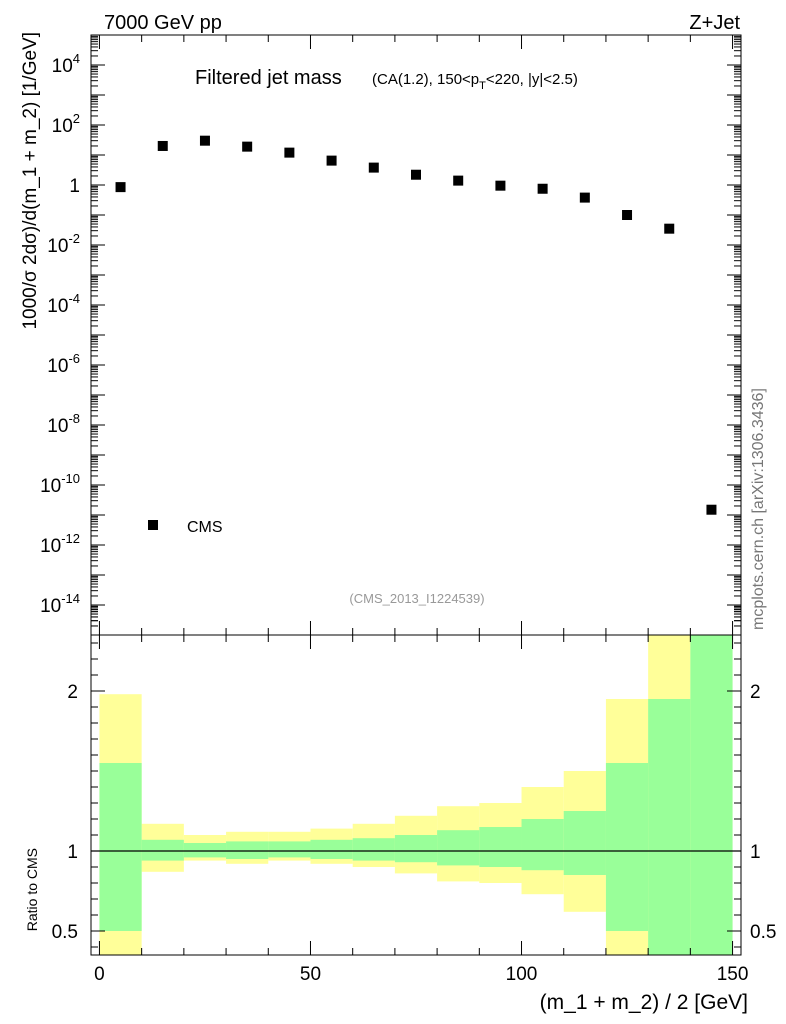  Describe the element at coordinates (70, 478) in the screenshot. I see `y-tick-exponent: -10` at that location.